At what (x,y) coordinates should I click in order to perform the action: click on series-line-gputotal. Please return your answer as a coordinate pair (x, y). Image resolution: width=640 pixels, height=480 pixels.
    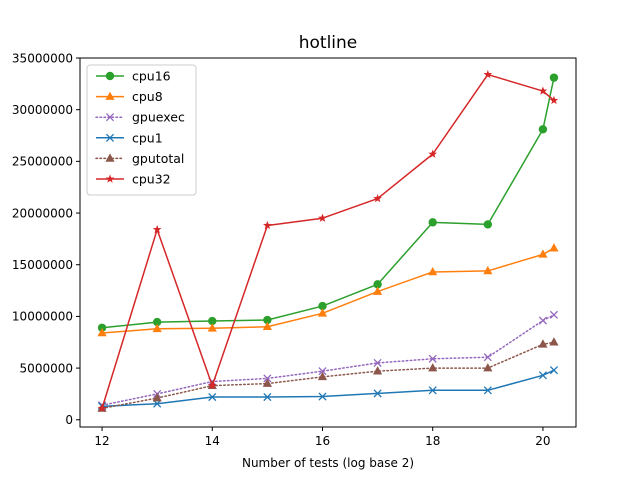
    Looking at the image, I should click on (328, 375).